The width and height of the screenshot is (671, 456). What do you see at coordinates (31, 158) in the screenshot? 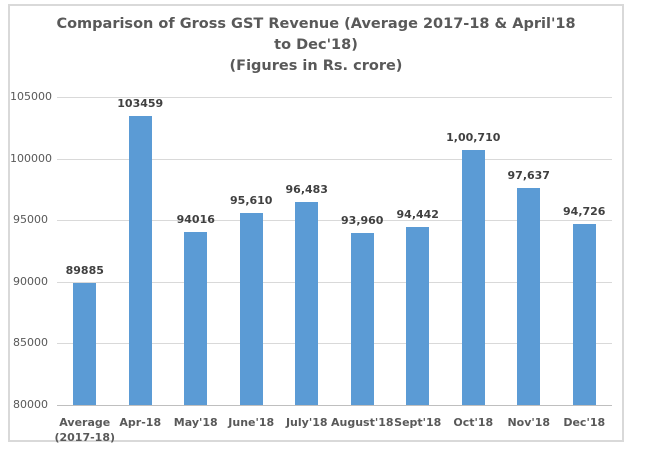
I see `y-tick-label-100000: 100000` at bounding box center [31, 158].